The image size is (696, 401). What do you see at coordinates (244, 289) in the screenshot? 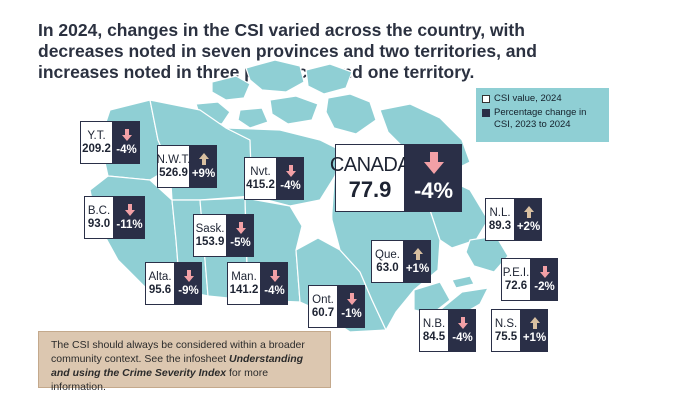
I see `region-value: 141.2` at bounding box center [244, 289].